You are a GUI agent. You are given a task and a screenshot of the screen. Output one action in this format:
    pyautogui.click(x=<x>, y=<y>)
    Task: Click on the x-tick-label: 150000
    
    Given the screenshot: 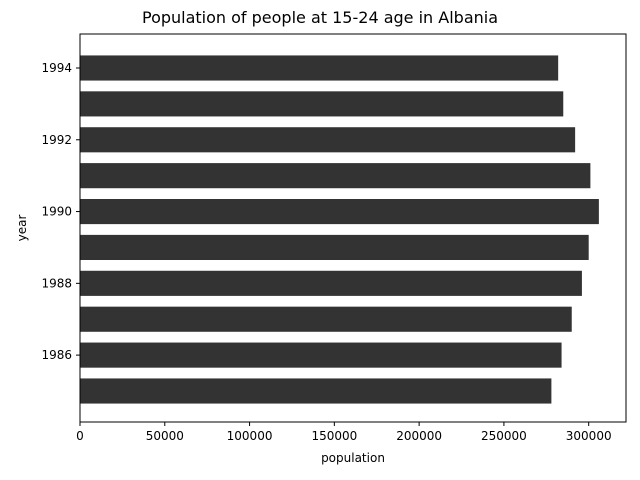 What is the action you would take?
    pyautogui.click(x=334, y=436)
    